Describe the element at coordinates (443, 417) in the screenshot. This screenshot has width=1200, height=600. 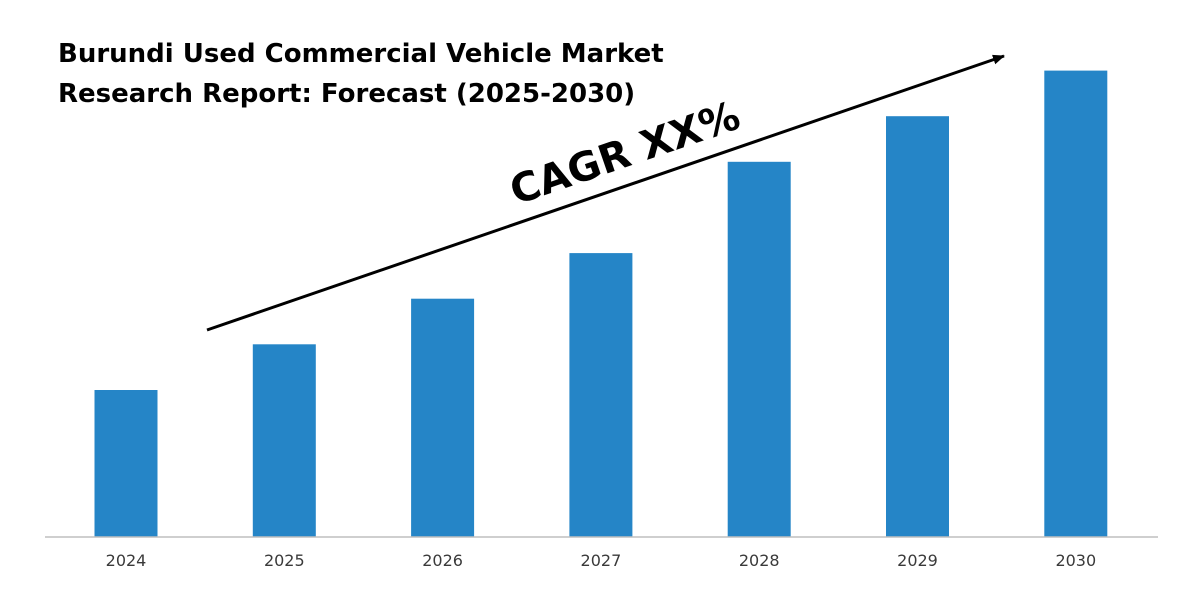
I see `bar-2026` at that location.